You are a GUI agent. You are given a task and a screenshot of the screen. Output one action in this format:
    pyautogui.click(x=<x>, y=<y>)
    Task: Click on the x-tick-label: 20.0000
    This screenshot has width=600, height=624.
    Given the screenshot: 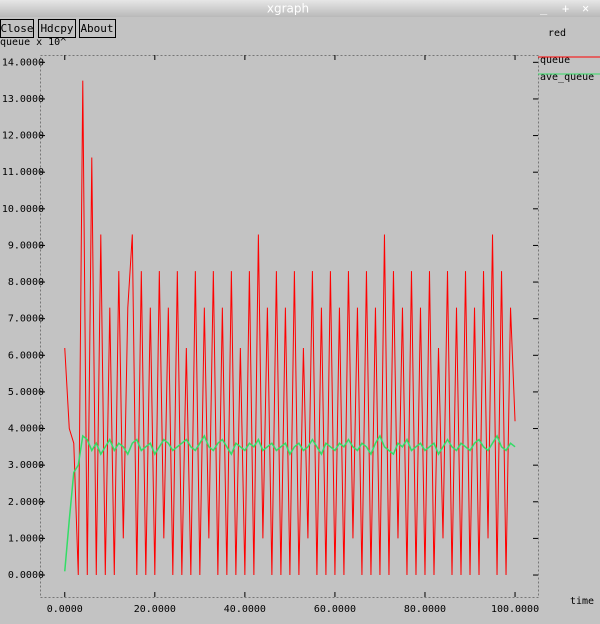 What is the action you would take?
    pyautogui.click(x=155, y=609)
    